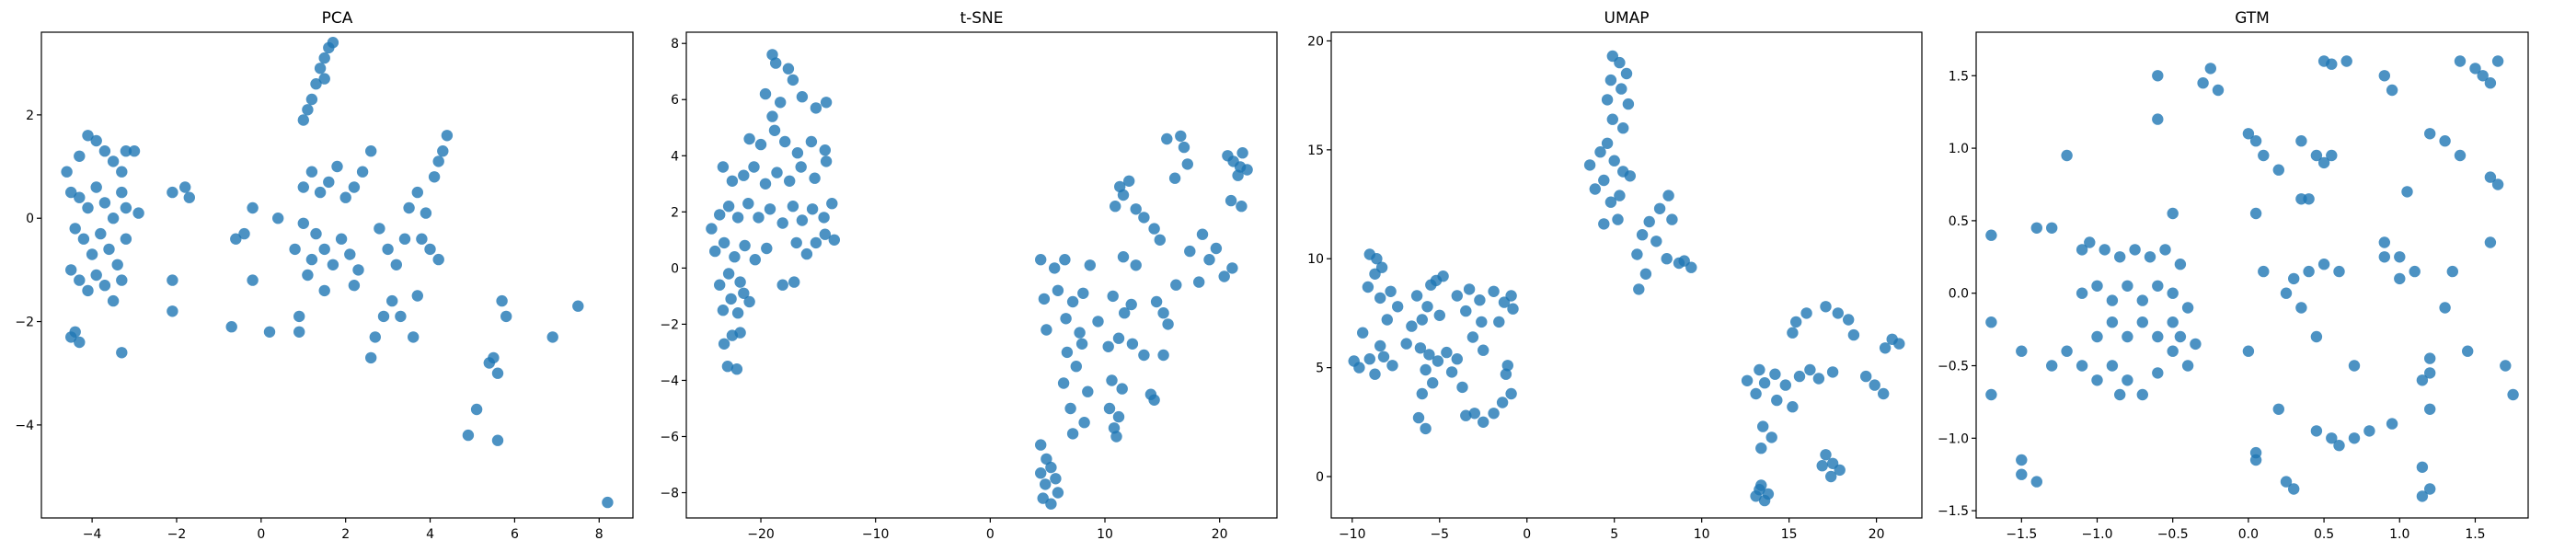  Describe the element at coordinates (1614, 534) in the screenshot. I see `x-tick-label: 5` at that location.